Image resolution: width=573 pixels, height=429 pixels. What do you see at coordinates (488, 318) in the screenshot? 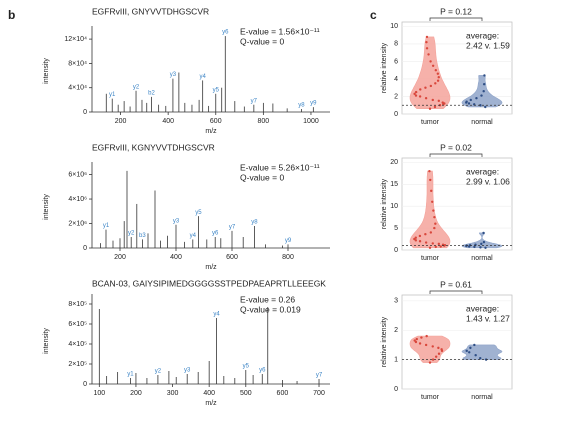
I see `annotation: 1.43 v. 1.27` at bounding box center [488, 318].